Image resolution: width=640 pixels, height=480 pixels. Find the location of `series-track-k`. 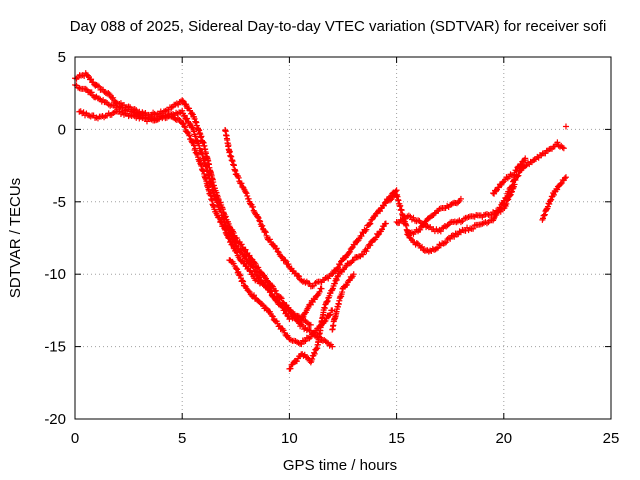

series-track-k is located at coordinates (554, 198).